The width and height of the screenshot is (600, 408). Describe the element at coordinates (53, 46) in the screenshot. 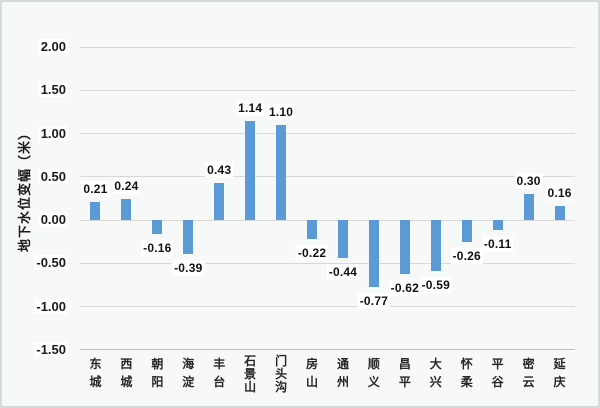

I see `y-tick-label: 2.00` at that location.